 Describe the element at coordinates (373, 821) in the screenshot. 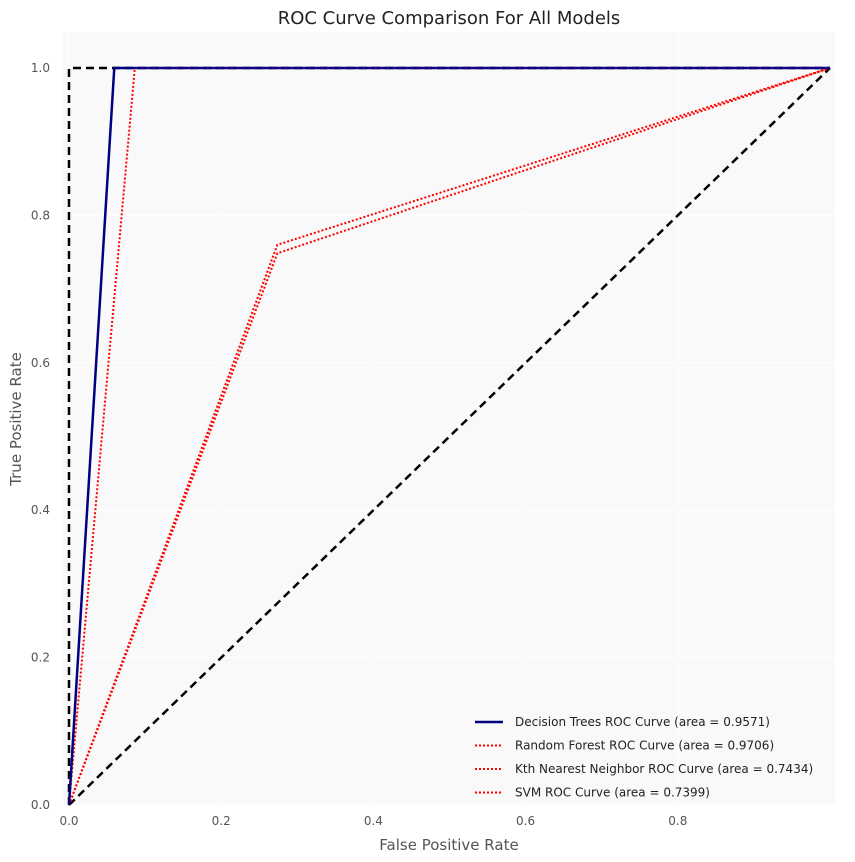

I see `x-tick-label: 0.4` at that location.